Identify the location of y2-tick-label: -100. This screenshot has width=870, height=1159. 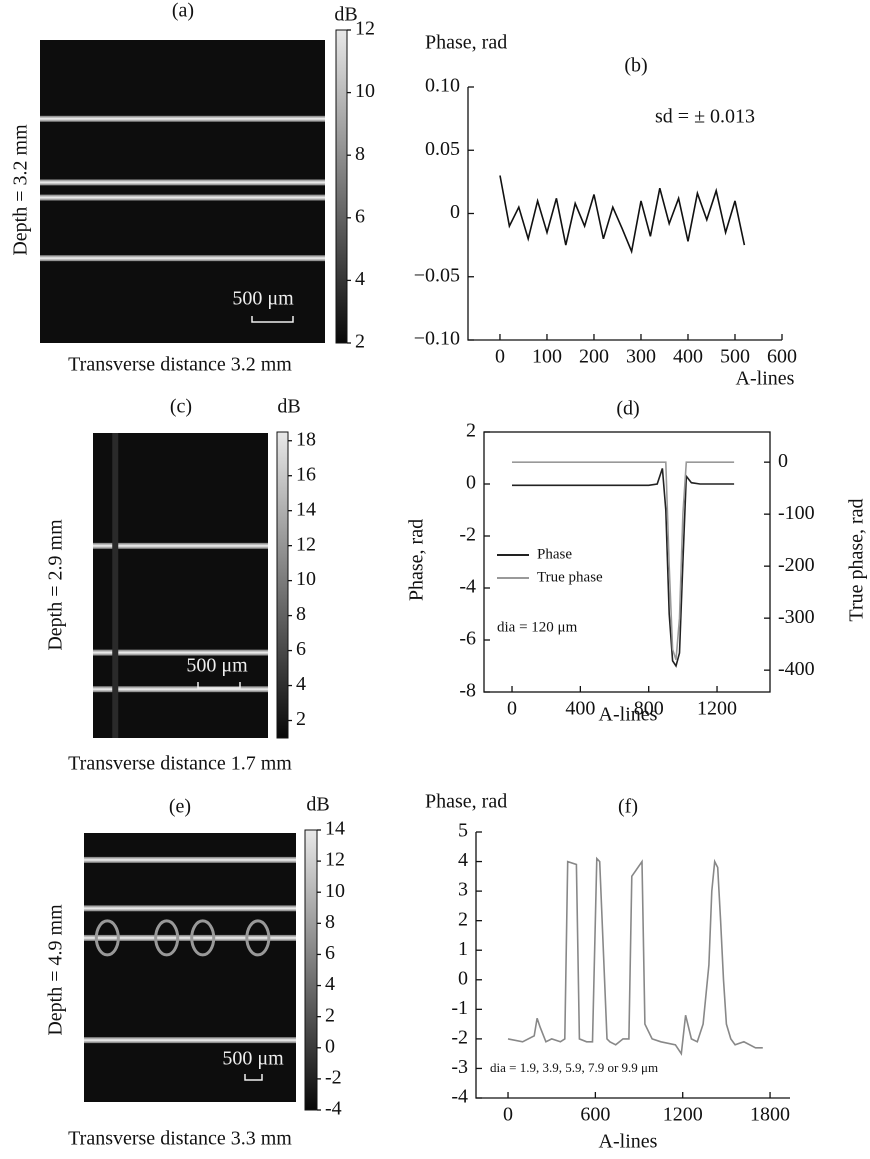
(796, 513).